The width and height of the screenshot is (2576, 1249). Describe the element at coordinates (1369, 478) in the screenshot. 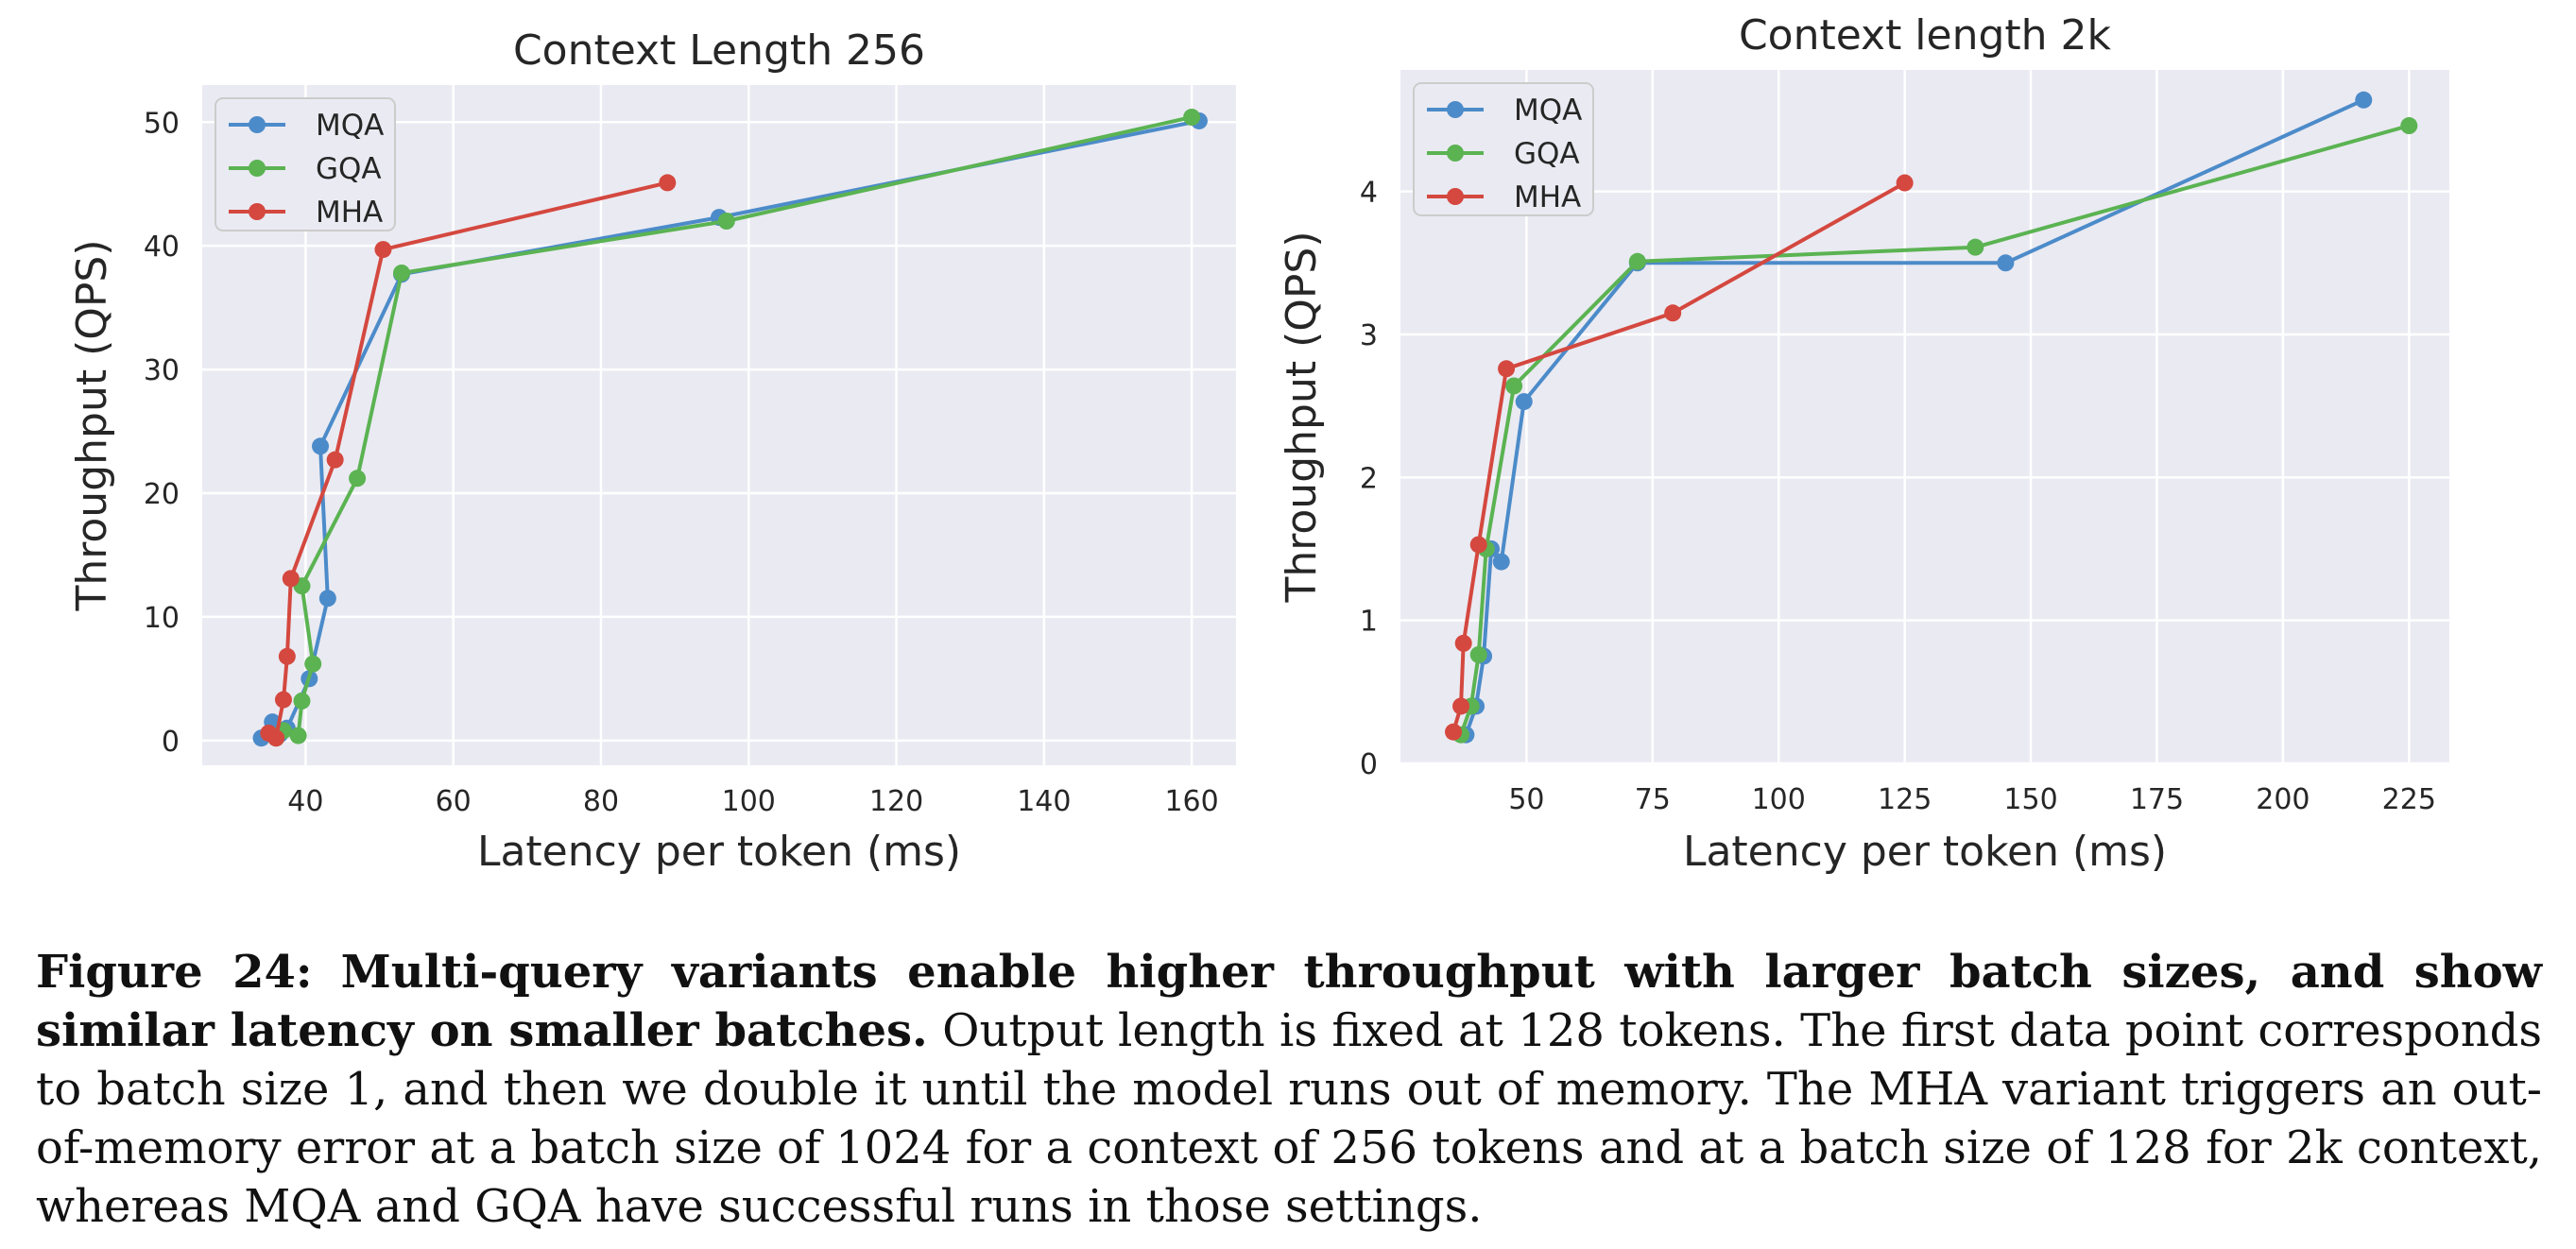

I see `y-tick-label: 2` at that location.